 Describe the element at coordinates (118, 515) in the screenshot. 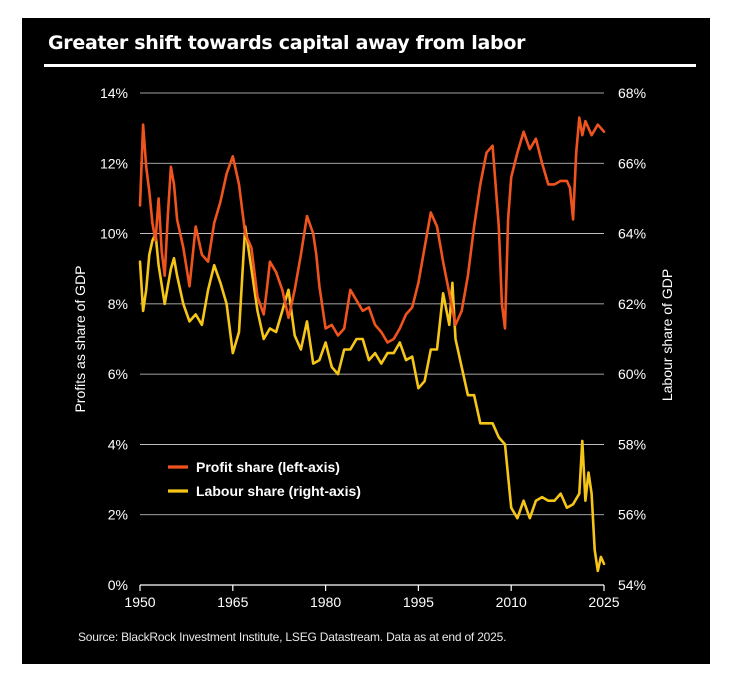

I see `y-left-tick-label: 2%` at that location.